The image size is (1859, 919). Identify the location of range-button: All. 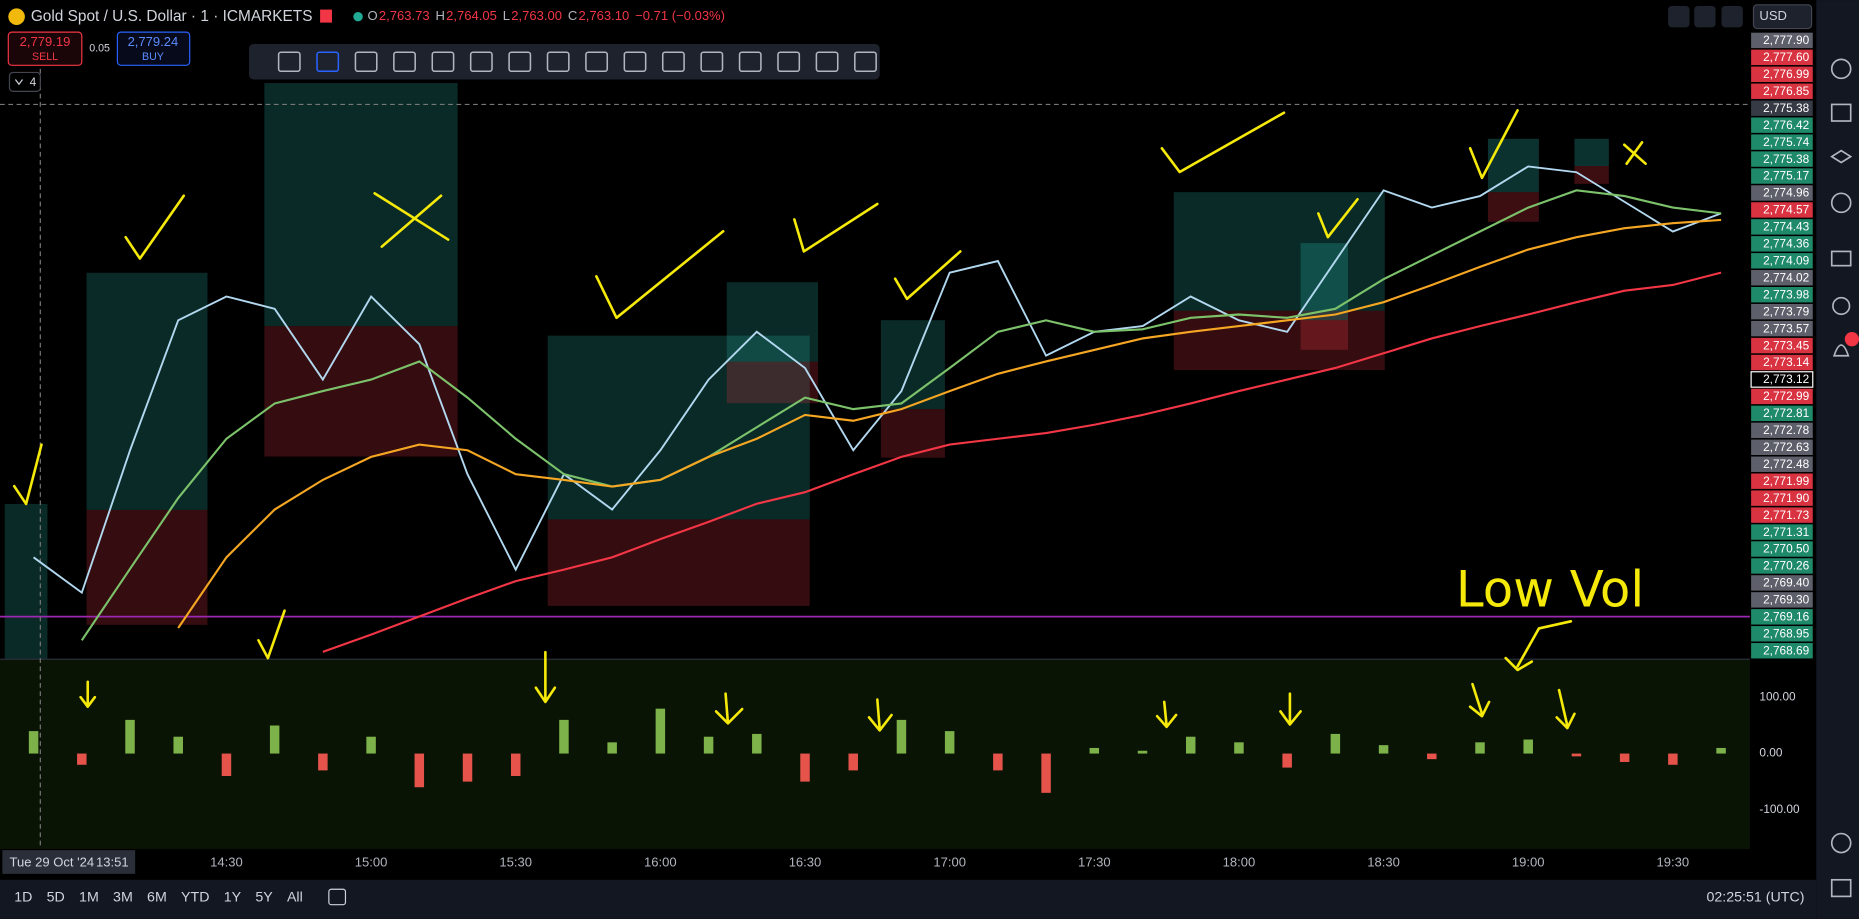
(295, 897).